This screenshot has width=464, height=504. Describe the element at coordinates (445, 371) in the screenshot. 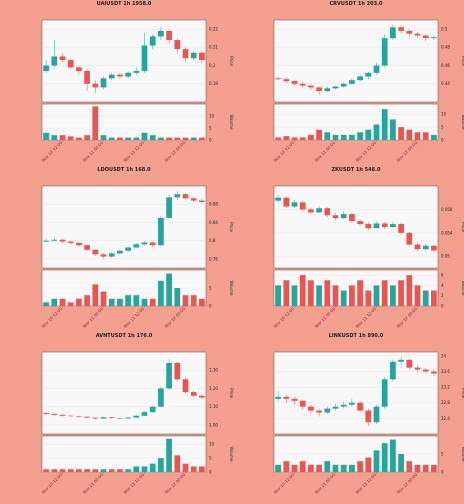

I see `y-tick-label: 23.6` at that location.